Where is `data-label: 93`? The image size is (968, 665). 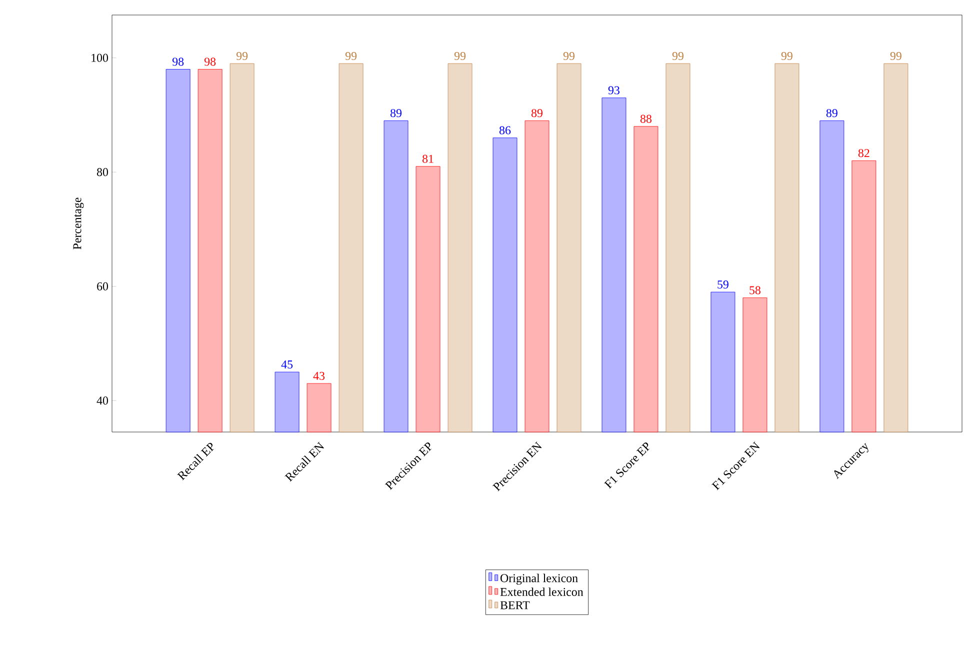
data-label: 93 is located at coordinates (614, 90).